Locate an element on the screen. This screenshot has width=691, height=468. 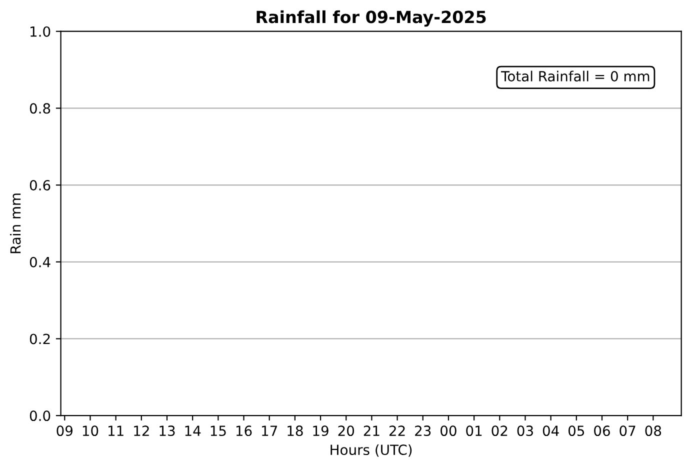
x-tick-label: 20 is located at coordinates (346, 431).